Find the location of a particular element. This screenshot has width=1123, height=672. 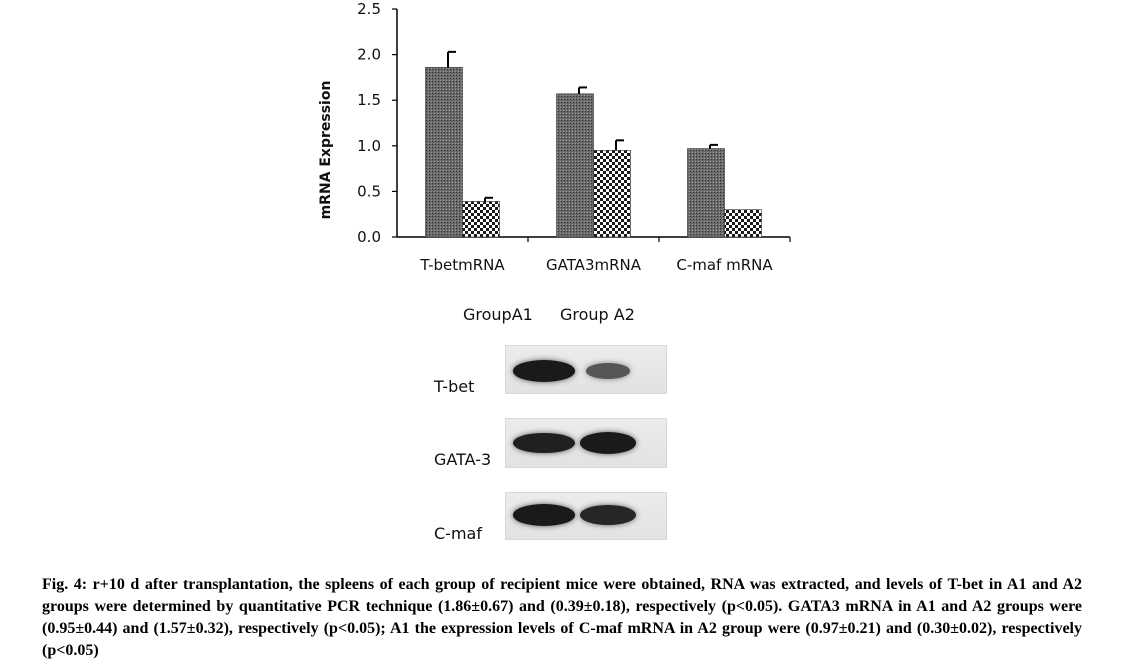

y-tick-label: 0.5 is located at coordinates (369, 191).